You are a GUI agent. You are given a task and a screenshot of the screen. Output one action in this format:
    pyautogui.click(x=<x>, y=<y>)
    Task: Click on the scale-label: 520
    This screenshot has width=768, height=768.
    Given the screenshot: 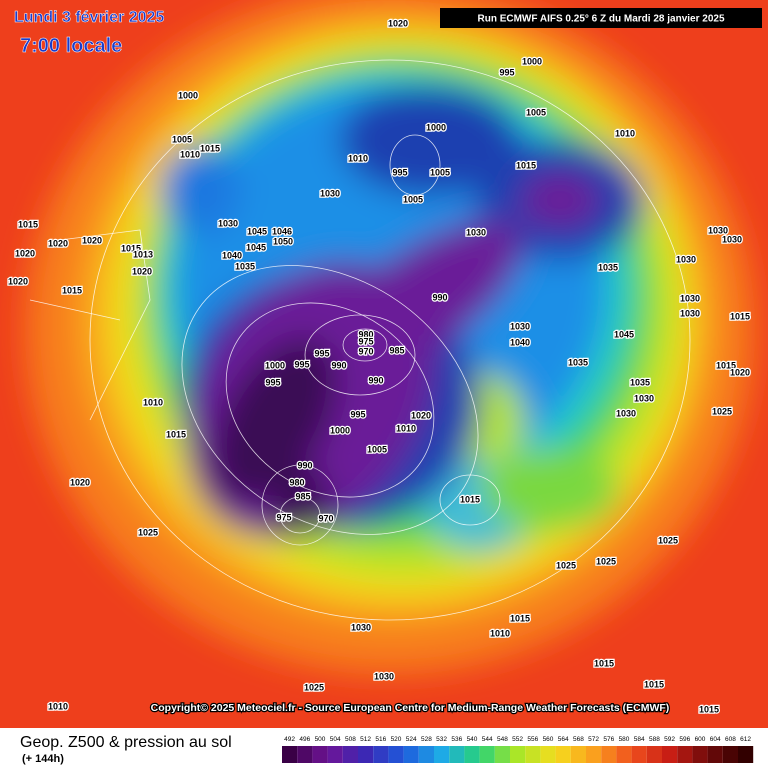 What is the action you would take?
    pyautogui.click(x=396, y=739)
    